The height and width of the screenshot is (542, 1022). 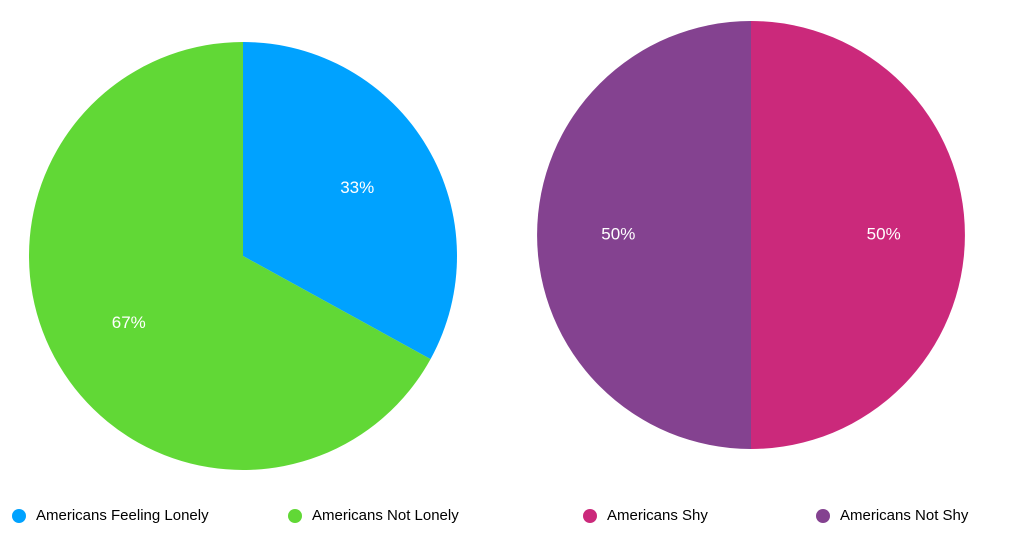 I want to click on legend-label-not-lonely: Americans Not Lonely, so click(x=385, y=515).